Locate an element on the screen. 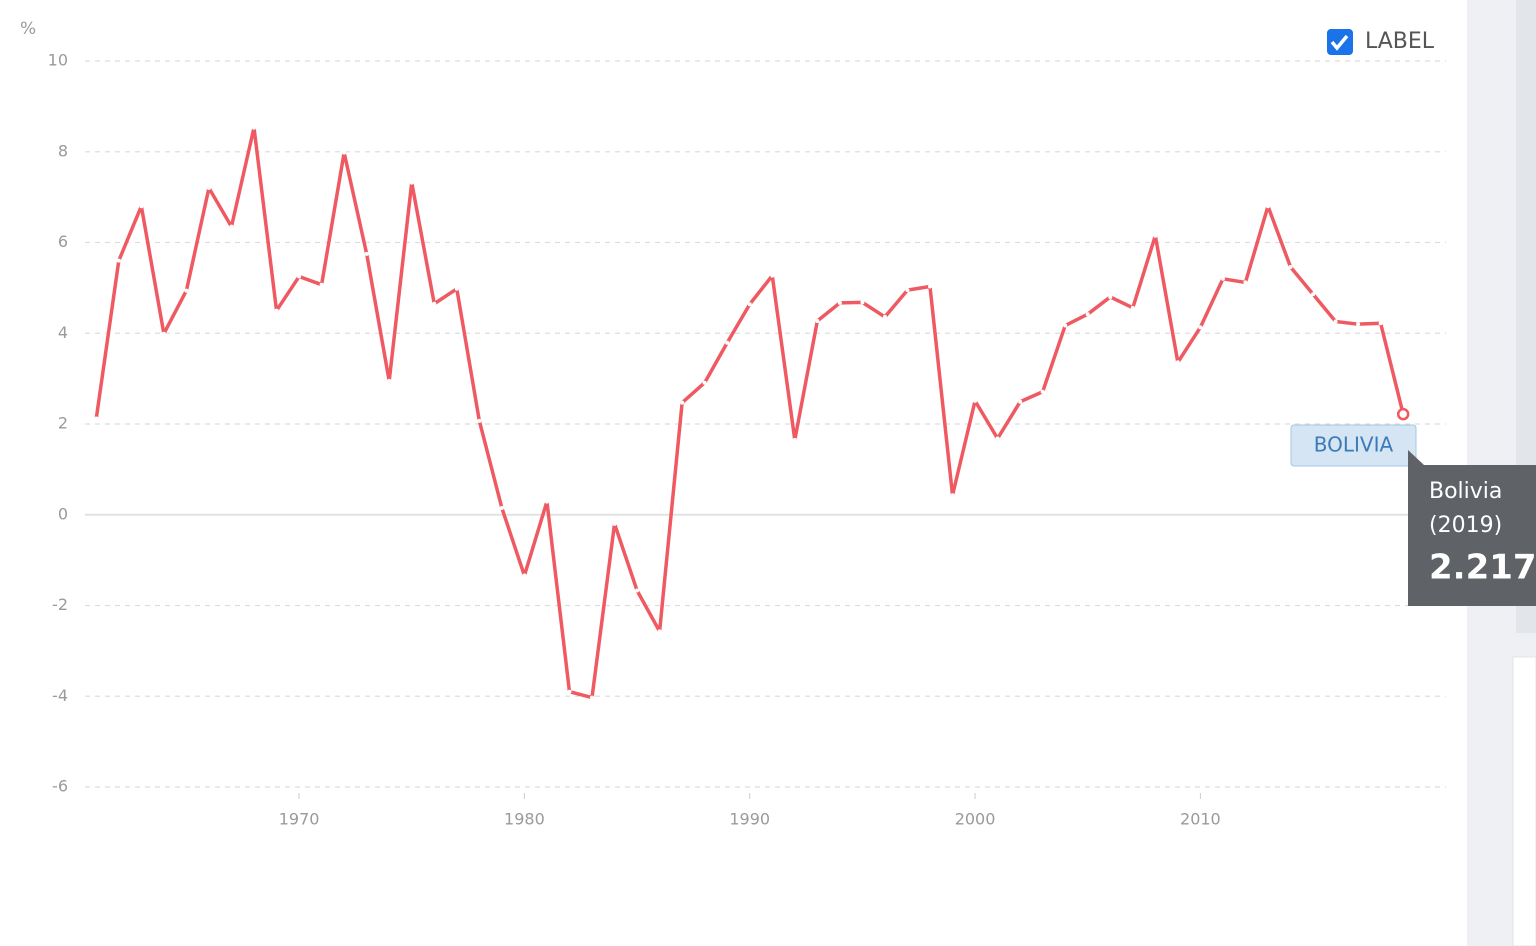 The image size is (1536, 946). series-label-text: BOLIVIA is located at coordinates (1354, 445).